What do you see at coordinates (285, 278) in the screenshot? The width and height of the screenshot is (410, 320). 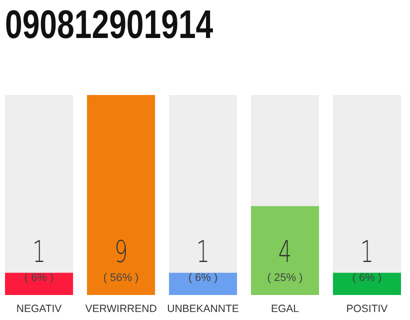 I see `annotation: ( 25% )` at bounding box center [285, 278].